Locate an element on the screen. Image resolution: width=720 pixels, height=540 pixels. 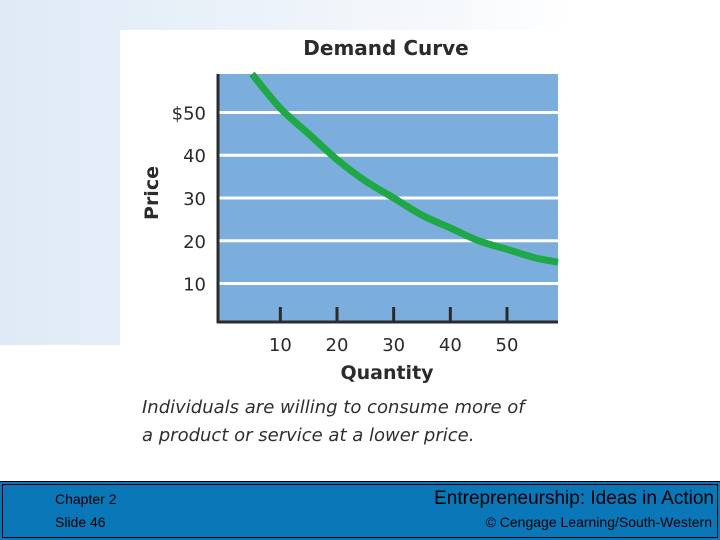
x-tick-label: 30 is located at coordinates (393, 345).